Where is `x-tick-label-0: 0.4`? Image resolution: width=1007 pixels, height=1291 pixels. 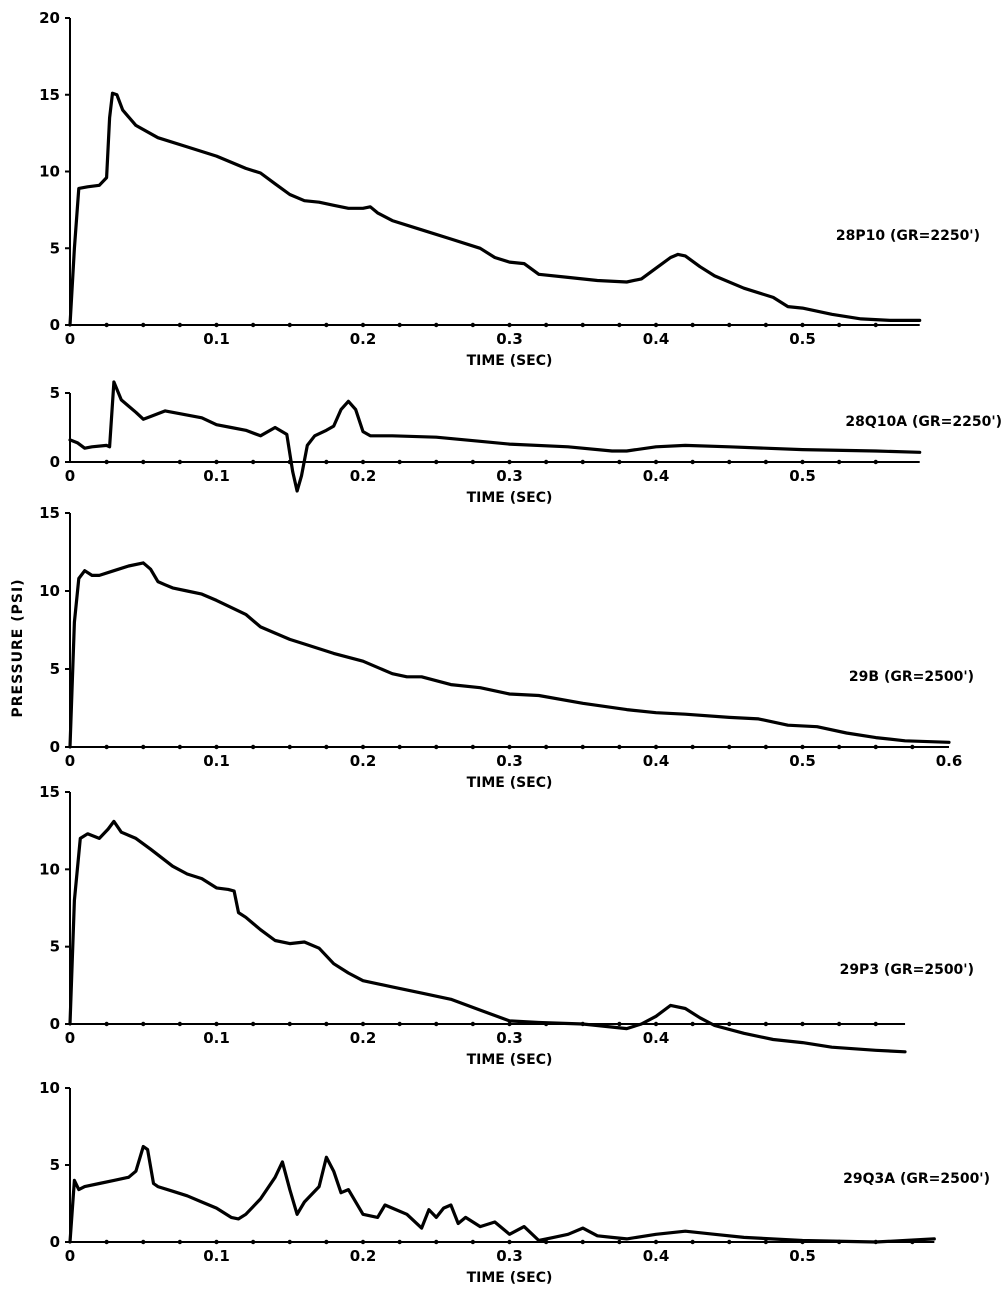
x-tick-label-0: 0.4 is located at coordinates (656, 339).